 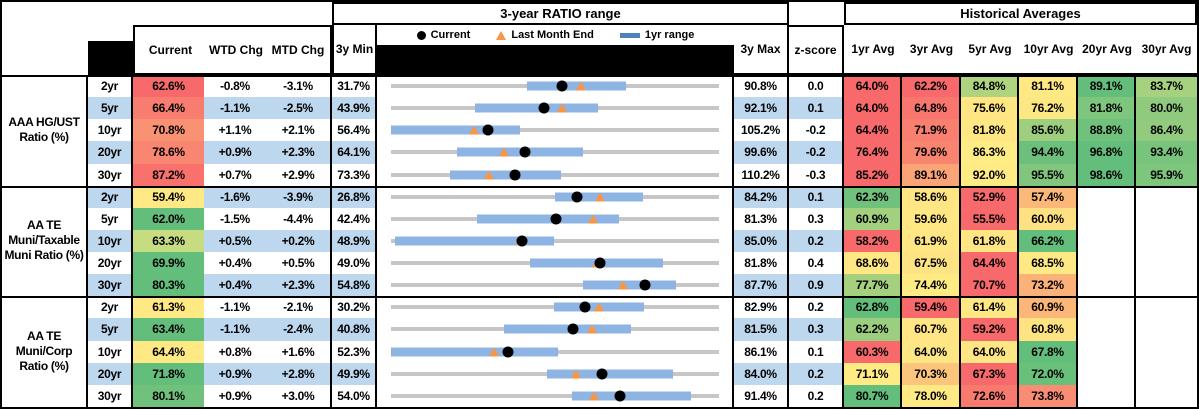 What do you see at coordinates (354, 263) in the screenshot?
I see `3y-min-value: 49.0%` at bounding box center [354, 263].